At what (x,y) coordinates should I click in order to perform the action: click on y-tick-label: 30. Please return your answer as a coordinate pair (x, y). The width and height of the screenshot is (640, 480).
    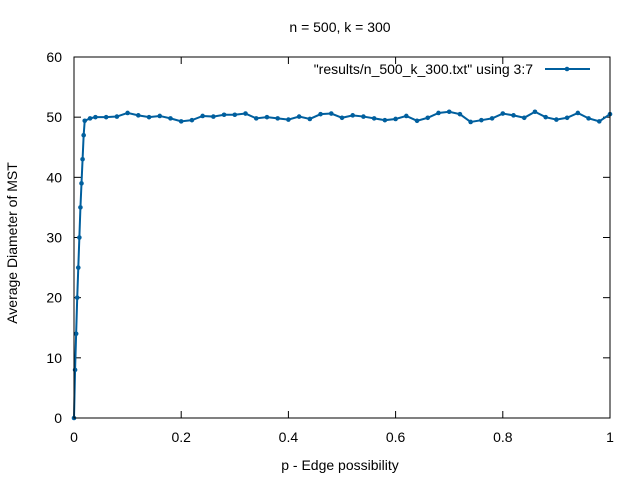
    Looking at the image, I should click on (54, 238).